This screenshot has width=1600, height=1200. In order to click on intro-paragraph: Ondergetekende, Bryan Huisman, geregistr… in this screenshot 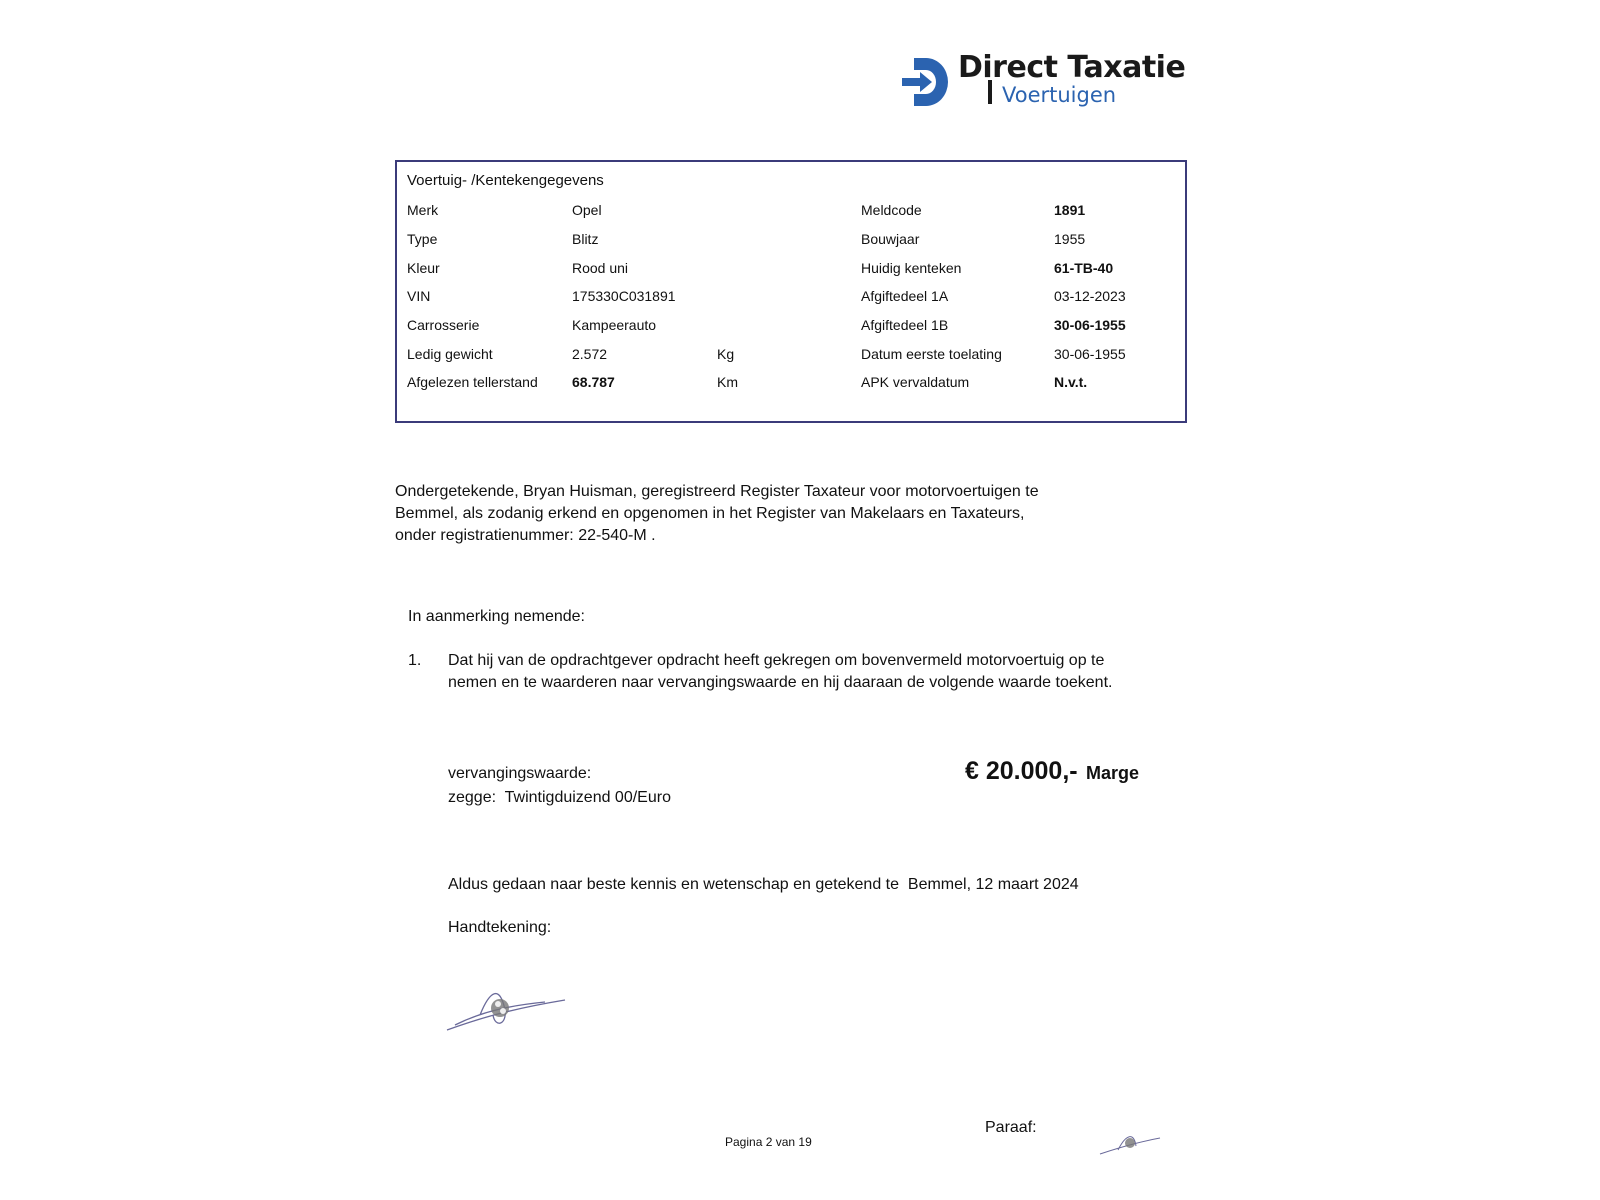, I will do `click(717, 514)`.